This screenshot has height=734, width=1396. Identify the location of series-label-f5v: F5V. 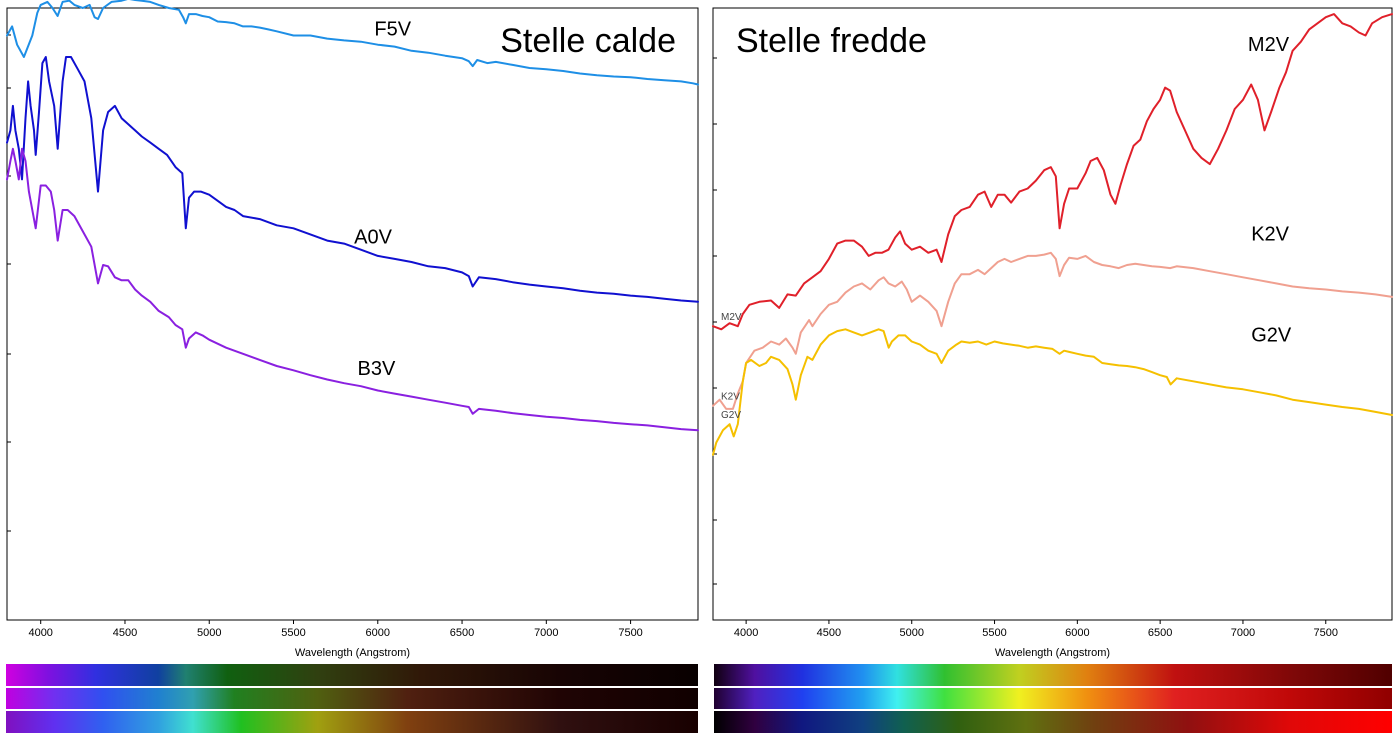
(392, 30).